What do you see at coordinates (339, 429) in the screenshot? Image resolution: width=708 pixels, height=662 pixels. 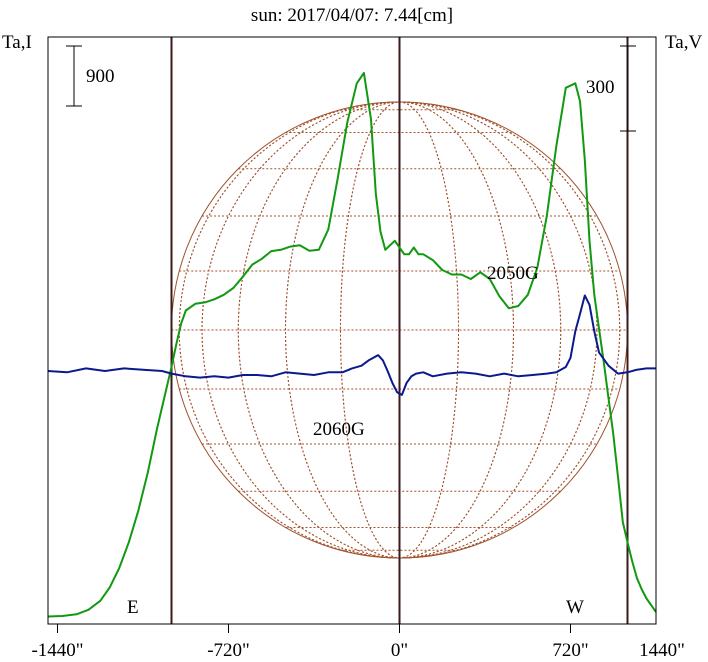 I see `annotation-2060g: 2060G` at bounding box center [339, 429].